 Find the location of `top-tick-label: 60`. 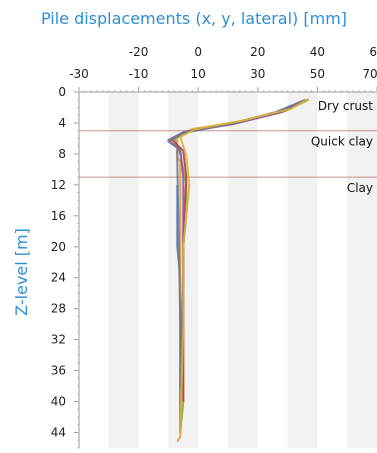

top-tick-label: 60 is located at coordinates (373, 52).